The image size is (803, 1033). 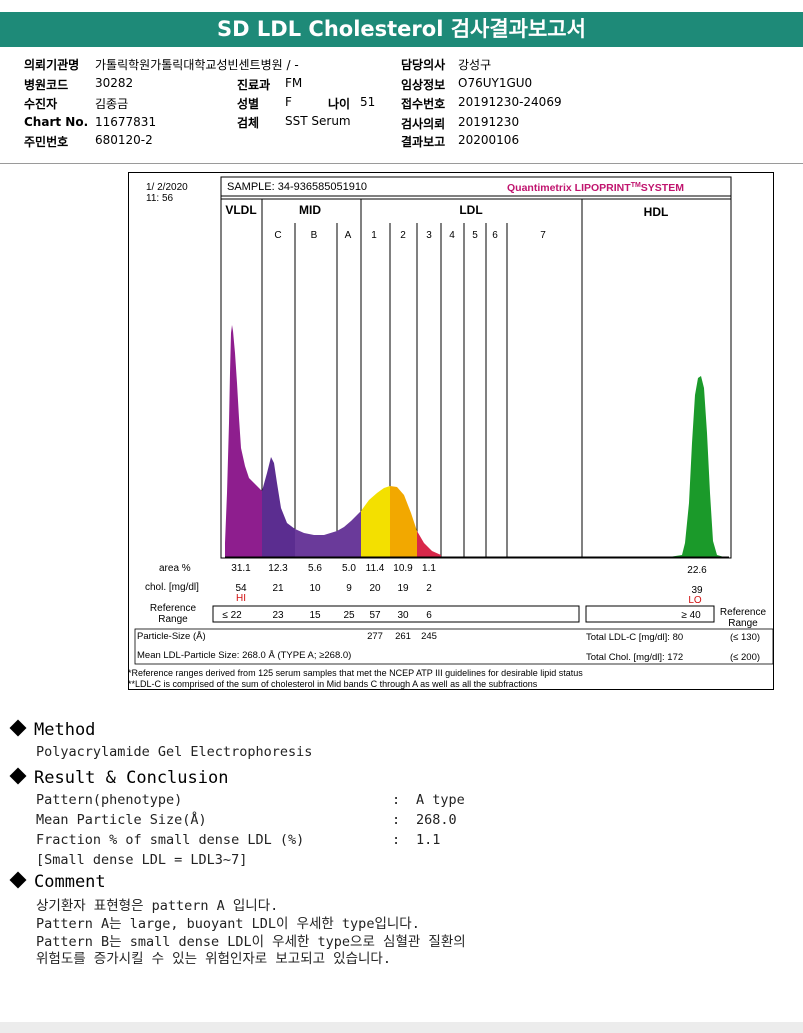 I want to click on sex-label: 성별, so click(x=248, y=104).